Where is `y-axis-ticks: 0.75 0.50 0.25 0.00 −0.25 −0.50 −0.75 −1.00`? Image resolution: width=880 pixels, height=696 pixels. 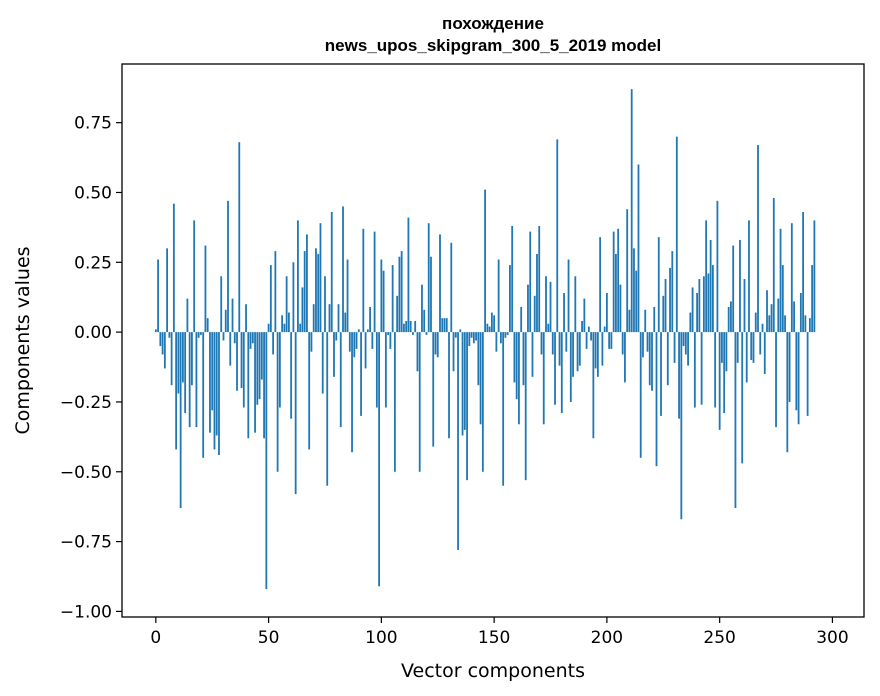 y-axis-ticks: 0.75 0.50 0.25 0.00 −0.25 −0.50 −0.75 −1.00 is located at coordinates (91, 368).